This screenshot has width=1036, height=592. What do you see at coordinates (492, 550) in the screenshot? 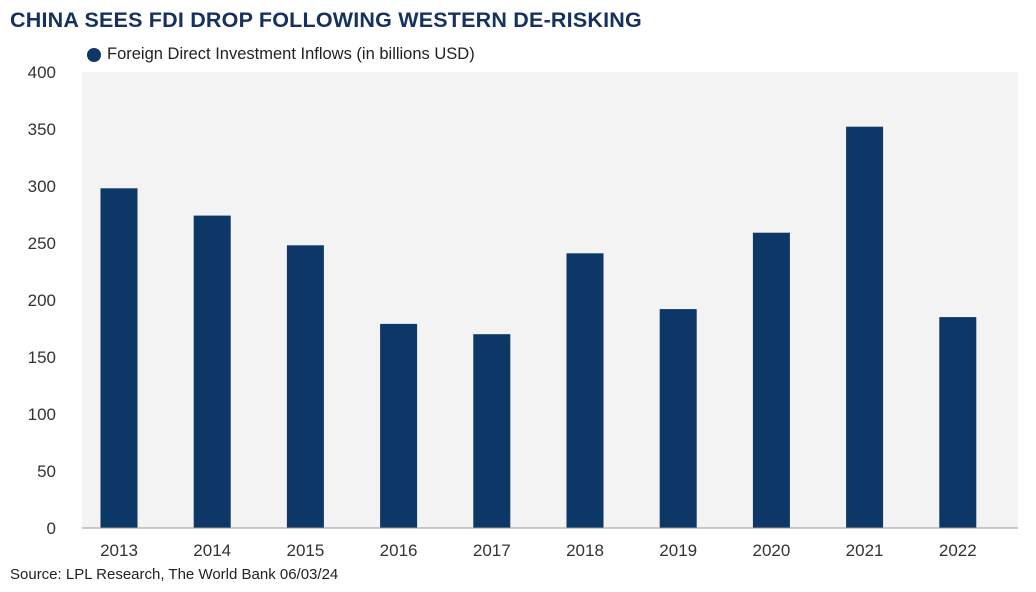
I see `x-tick-label: 2017` at bounding box center [492, 550].